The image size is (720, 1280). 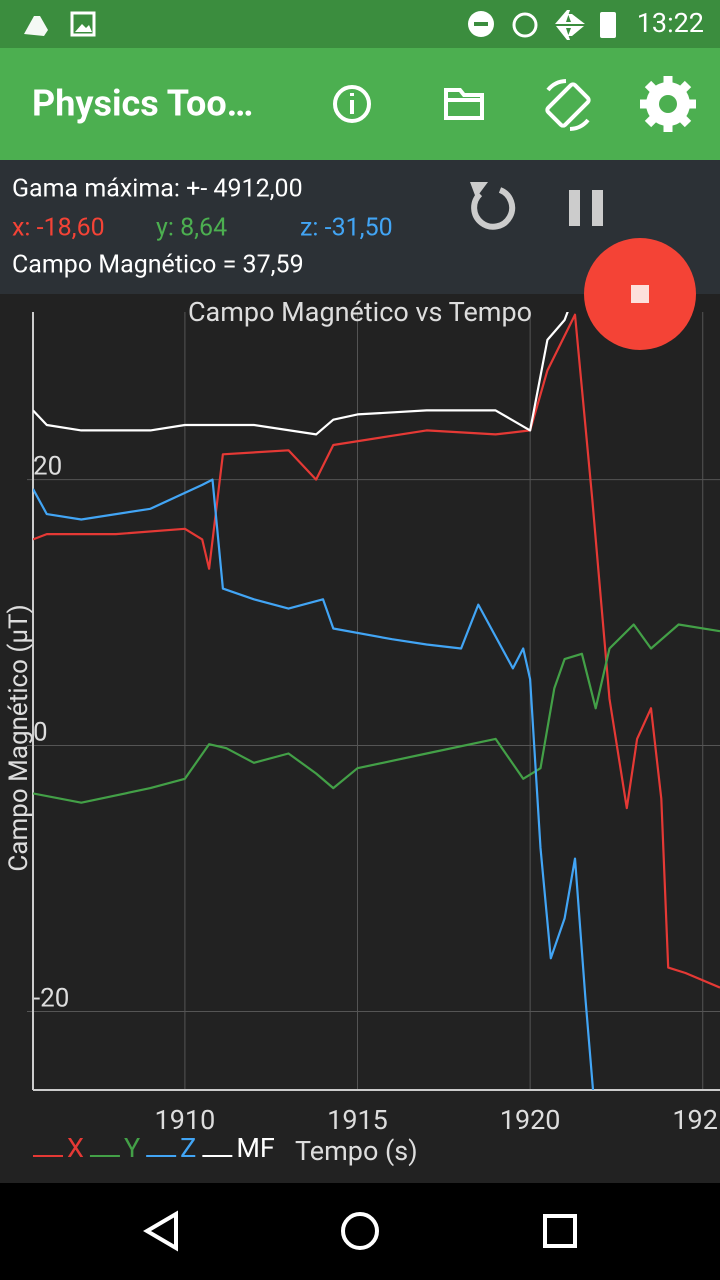 What do you see at coordinates (185, 1120) in the screenshot?
I see `x-tick-label: 1910` at bounding box center [185, 1120].